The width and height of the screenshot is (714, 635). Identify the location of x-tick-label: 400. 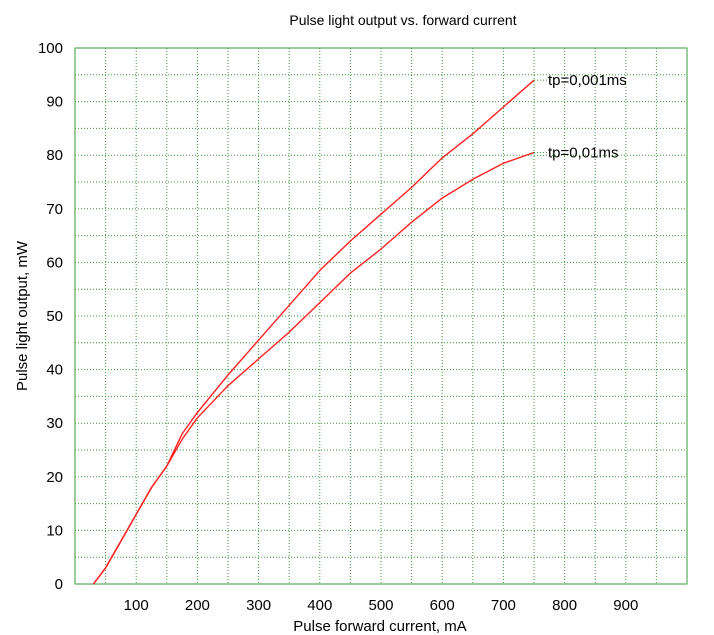
(319, 605).